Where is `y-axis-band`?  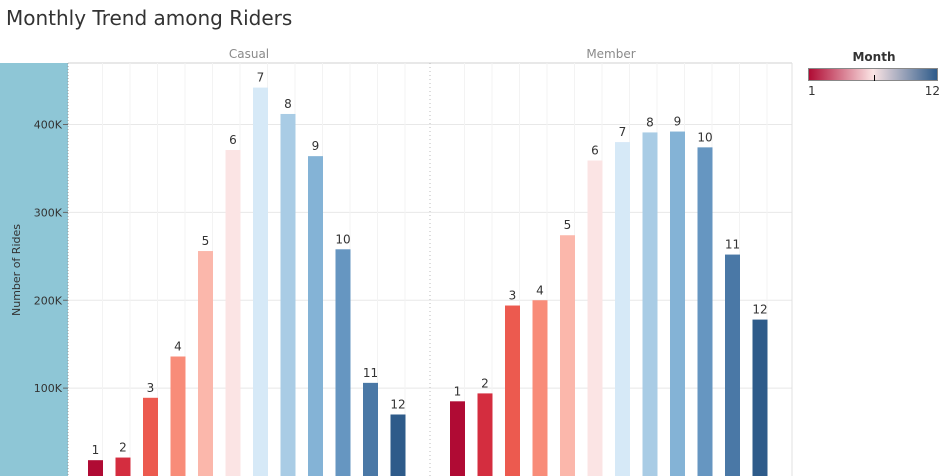 y-axis-band is located at coordinates (34, 269).